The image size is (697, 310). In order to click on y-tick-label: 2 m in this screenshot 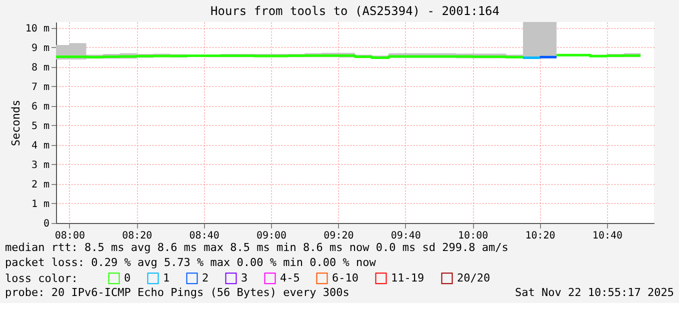, I will do `click(40, 184)`.